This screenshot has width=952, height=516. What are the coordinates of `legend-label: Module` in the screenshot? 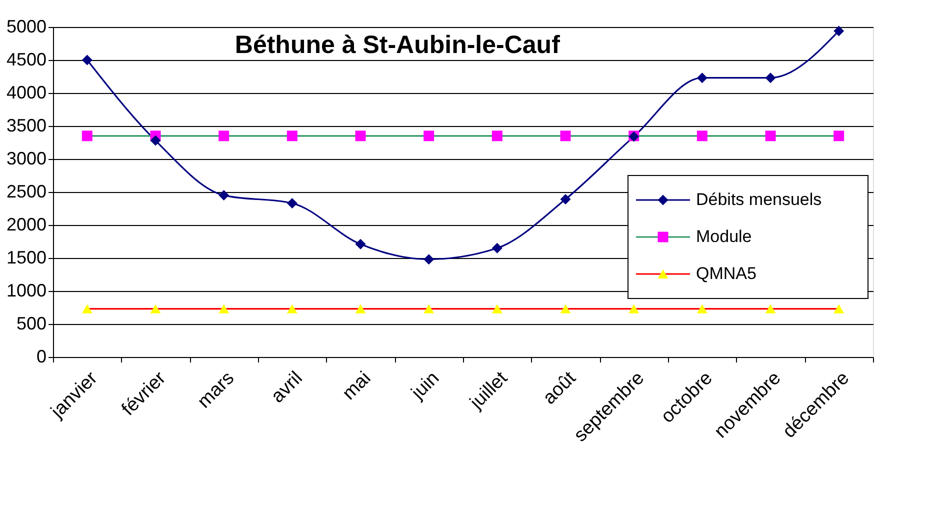 It's located at (724, 236).